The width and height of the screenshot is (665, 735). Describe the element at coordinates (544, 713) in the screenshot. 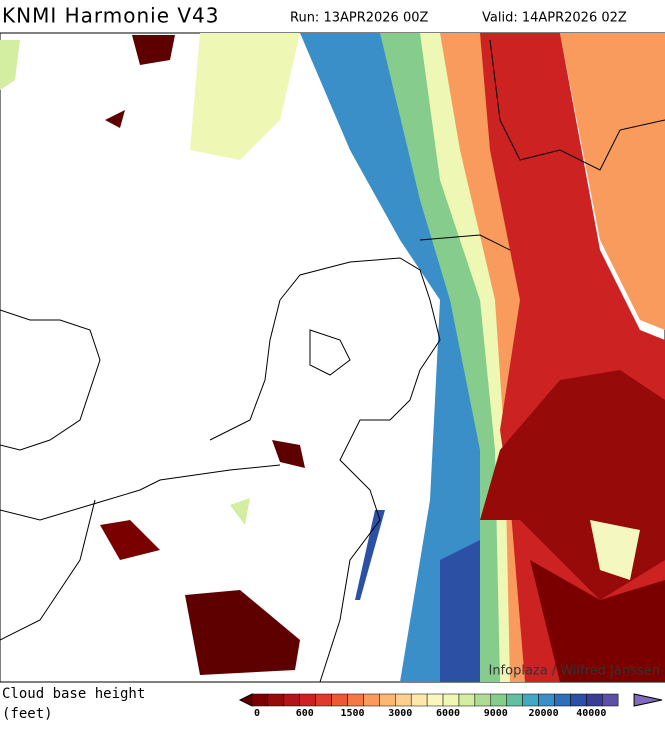

I see `colorbar-tick-label: 20000` at that location.